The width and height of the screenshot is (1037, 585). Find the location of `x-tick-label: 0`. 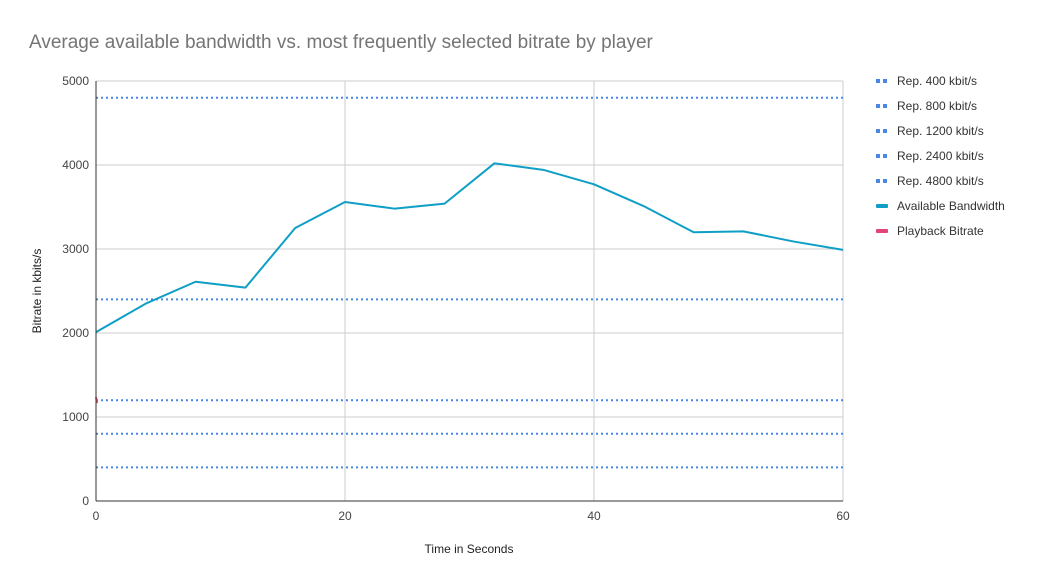

x-tick-label: 0 is located at coordinates (96, 516).